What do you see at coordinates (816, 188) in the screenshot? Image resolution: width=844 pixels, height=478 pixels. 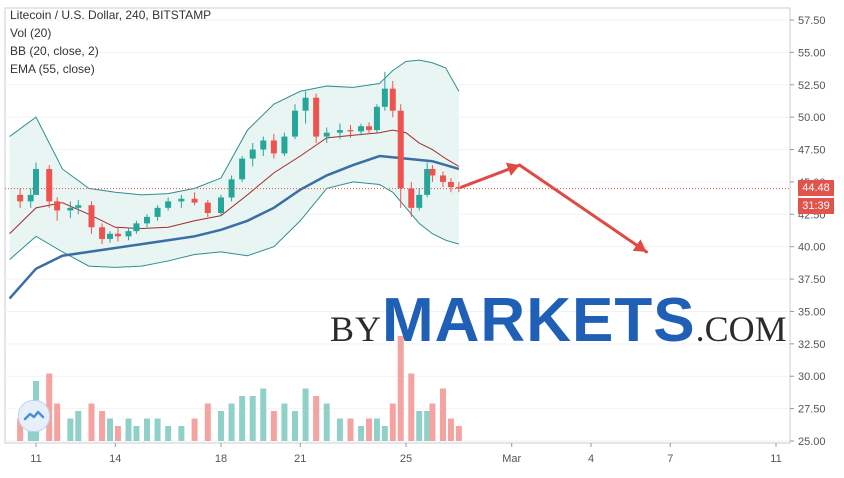 I see `last-price-tag: 44.48` at bounding box center [816, 188].